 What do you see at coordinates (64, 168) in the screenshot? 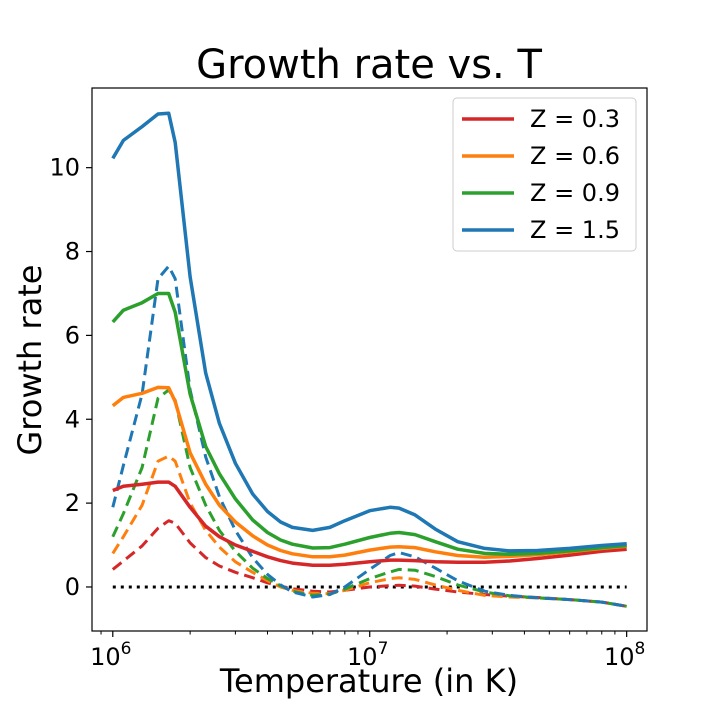
I see `y-tick-label: 10` at bounding box center [64, 168].